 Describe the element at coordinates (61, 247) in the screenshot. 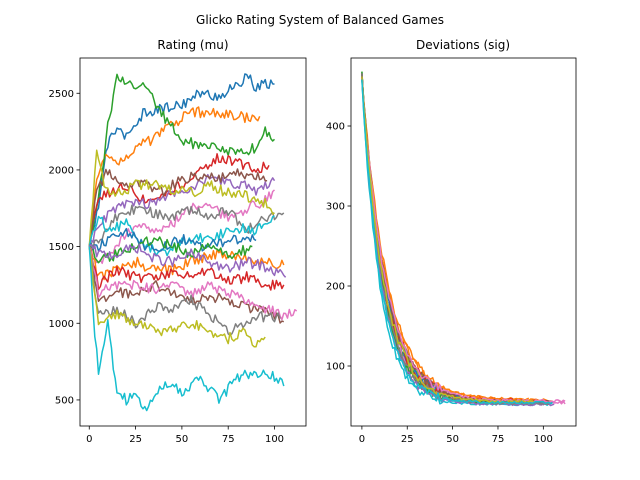

I see `rating-y-tick-label: 1500` at that location.